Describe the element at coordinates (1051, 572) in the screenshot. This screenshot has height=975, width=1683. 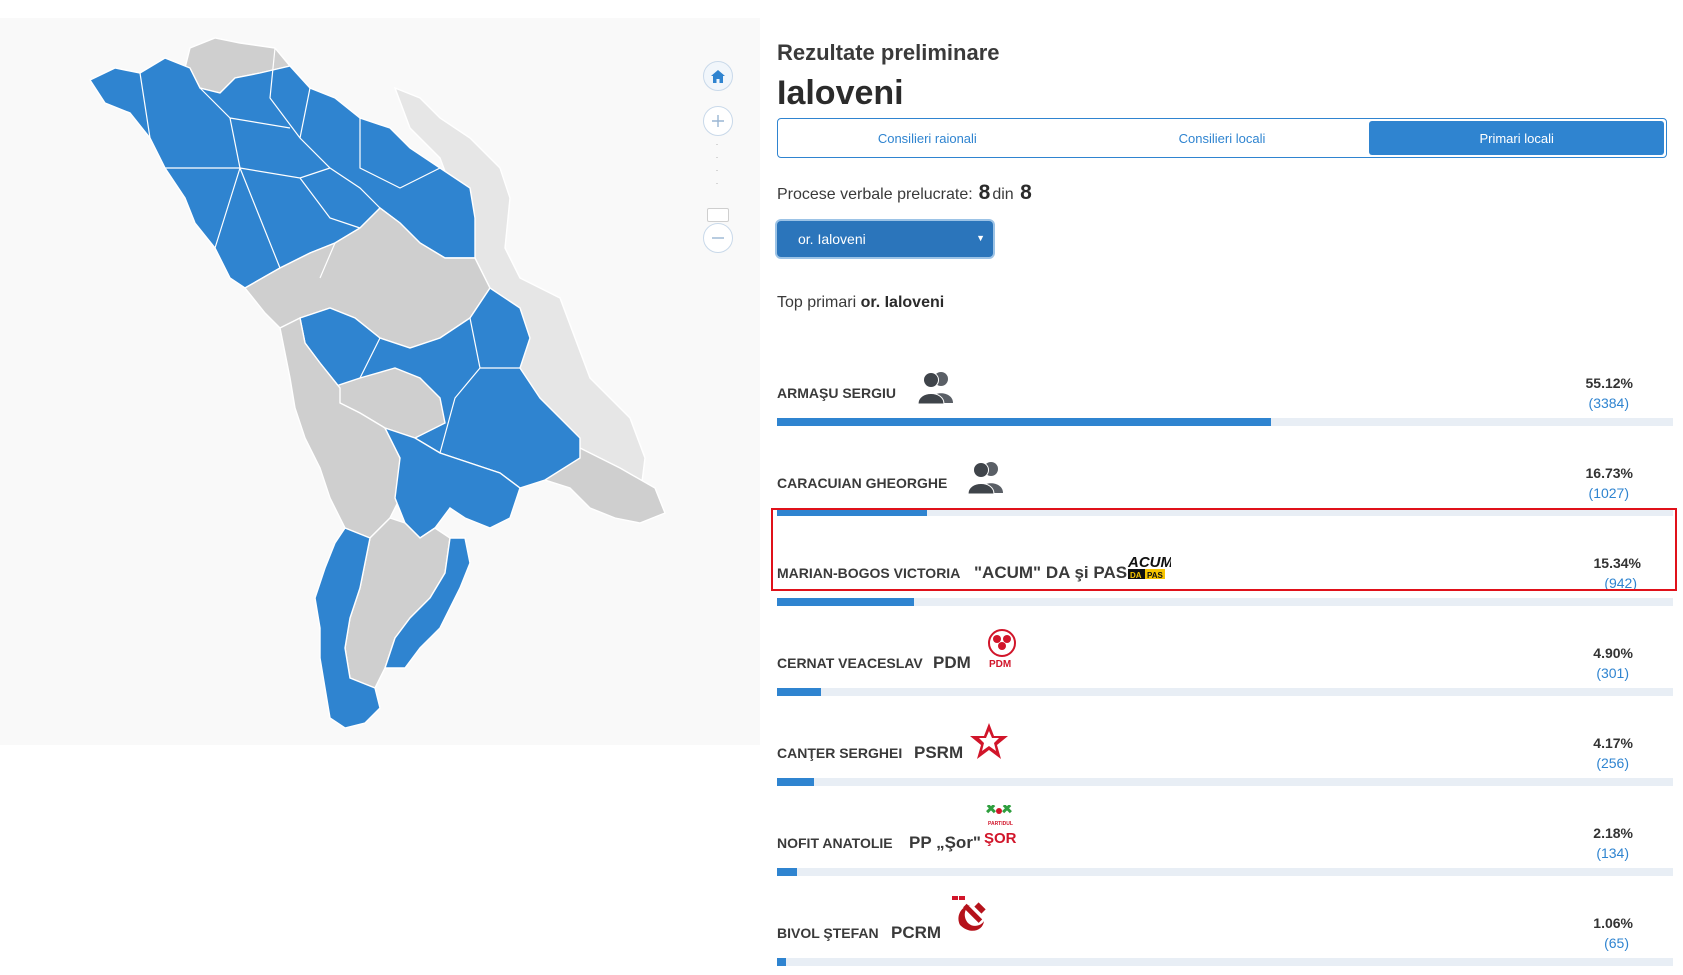
I see `candidate-party: "ACUM" DA şi PAS` at that location.